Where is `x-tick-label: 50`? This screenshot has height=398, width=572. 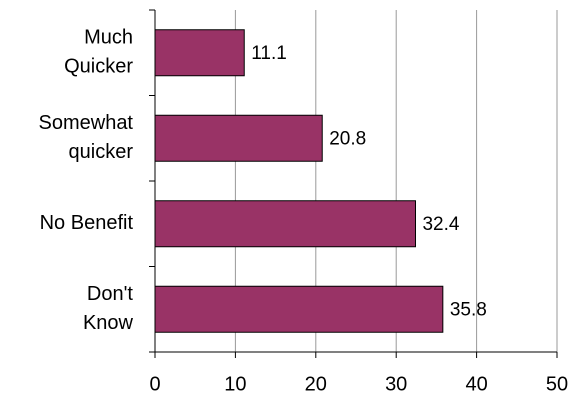 x-tick-label: 50 is located at coordinates (557, 384).